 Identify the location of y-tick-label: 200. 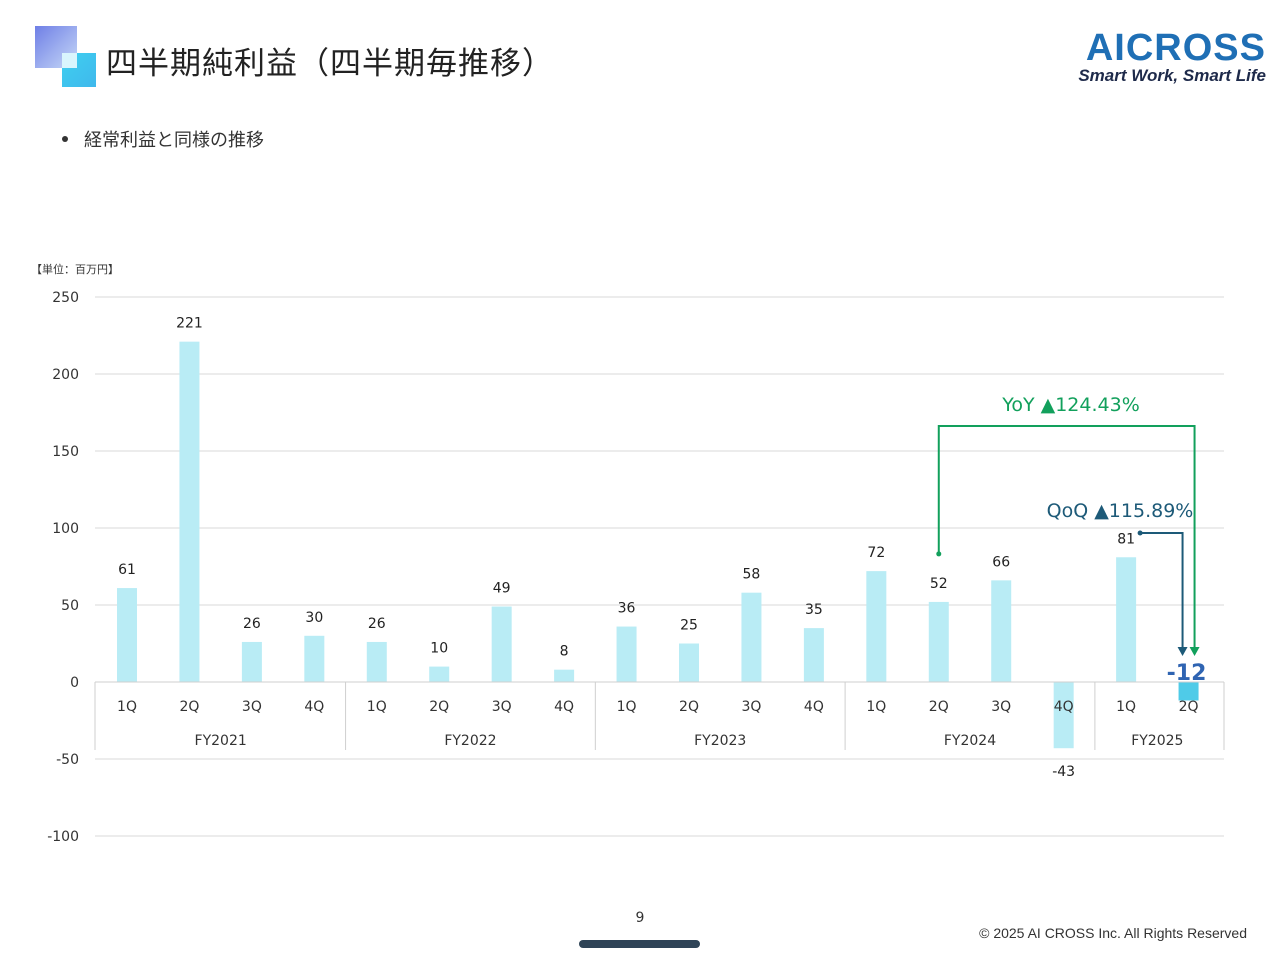
(65, 375).